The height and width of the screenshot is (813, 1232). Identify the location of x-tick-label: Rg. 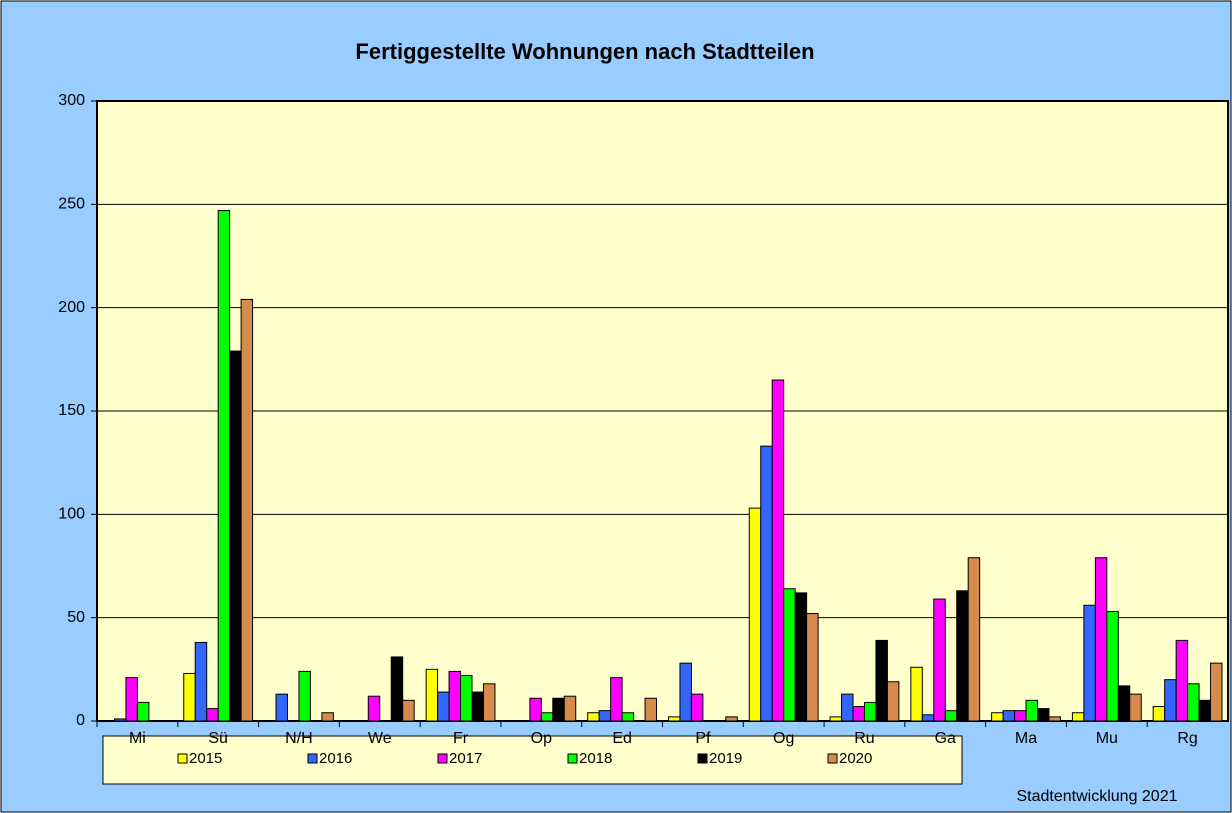
(1187, 738).